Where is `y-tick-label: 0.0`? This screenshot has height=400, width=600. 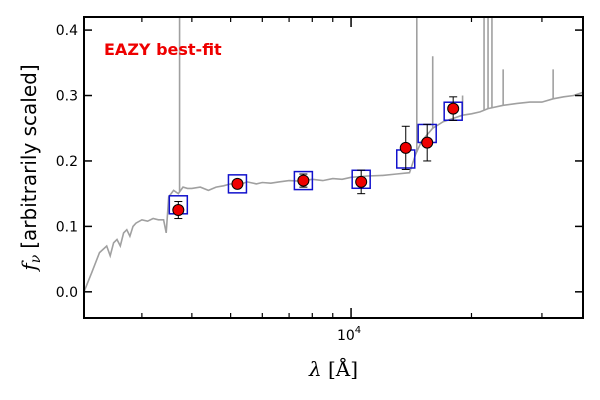
y-tick-label: 0.0 is located at coordinates (67, 293).